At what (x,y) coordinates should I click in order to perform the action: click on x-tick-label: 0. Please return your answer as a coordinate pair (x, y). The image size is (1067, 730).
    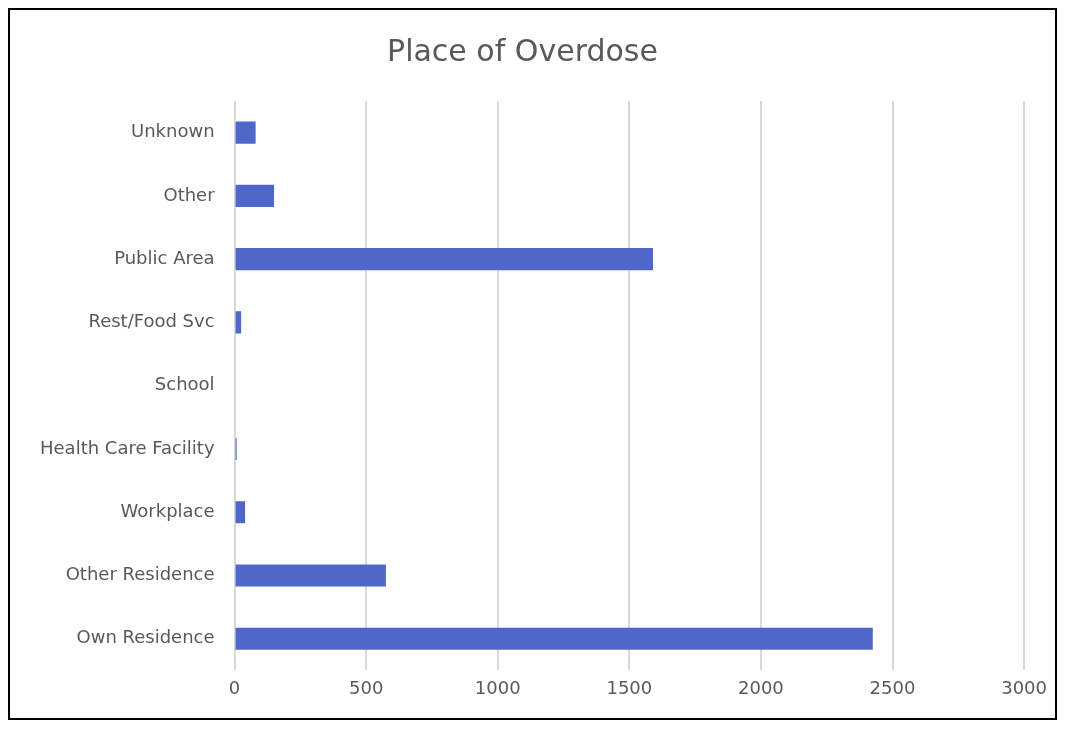
    Looking at the image, I should click on (234, 687).